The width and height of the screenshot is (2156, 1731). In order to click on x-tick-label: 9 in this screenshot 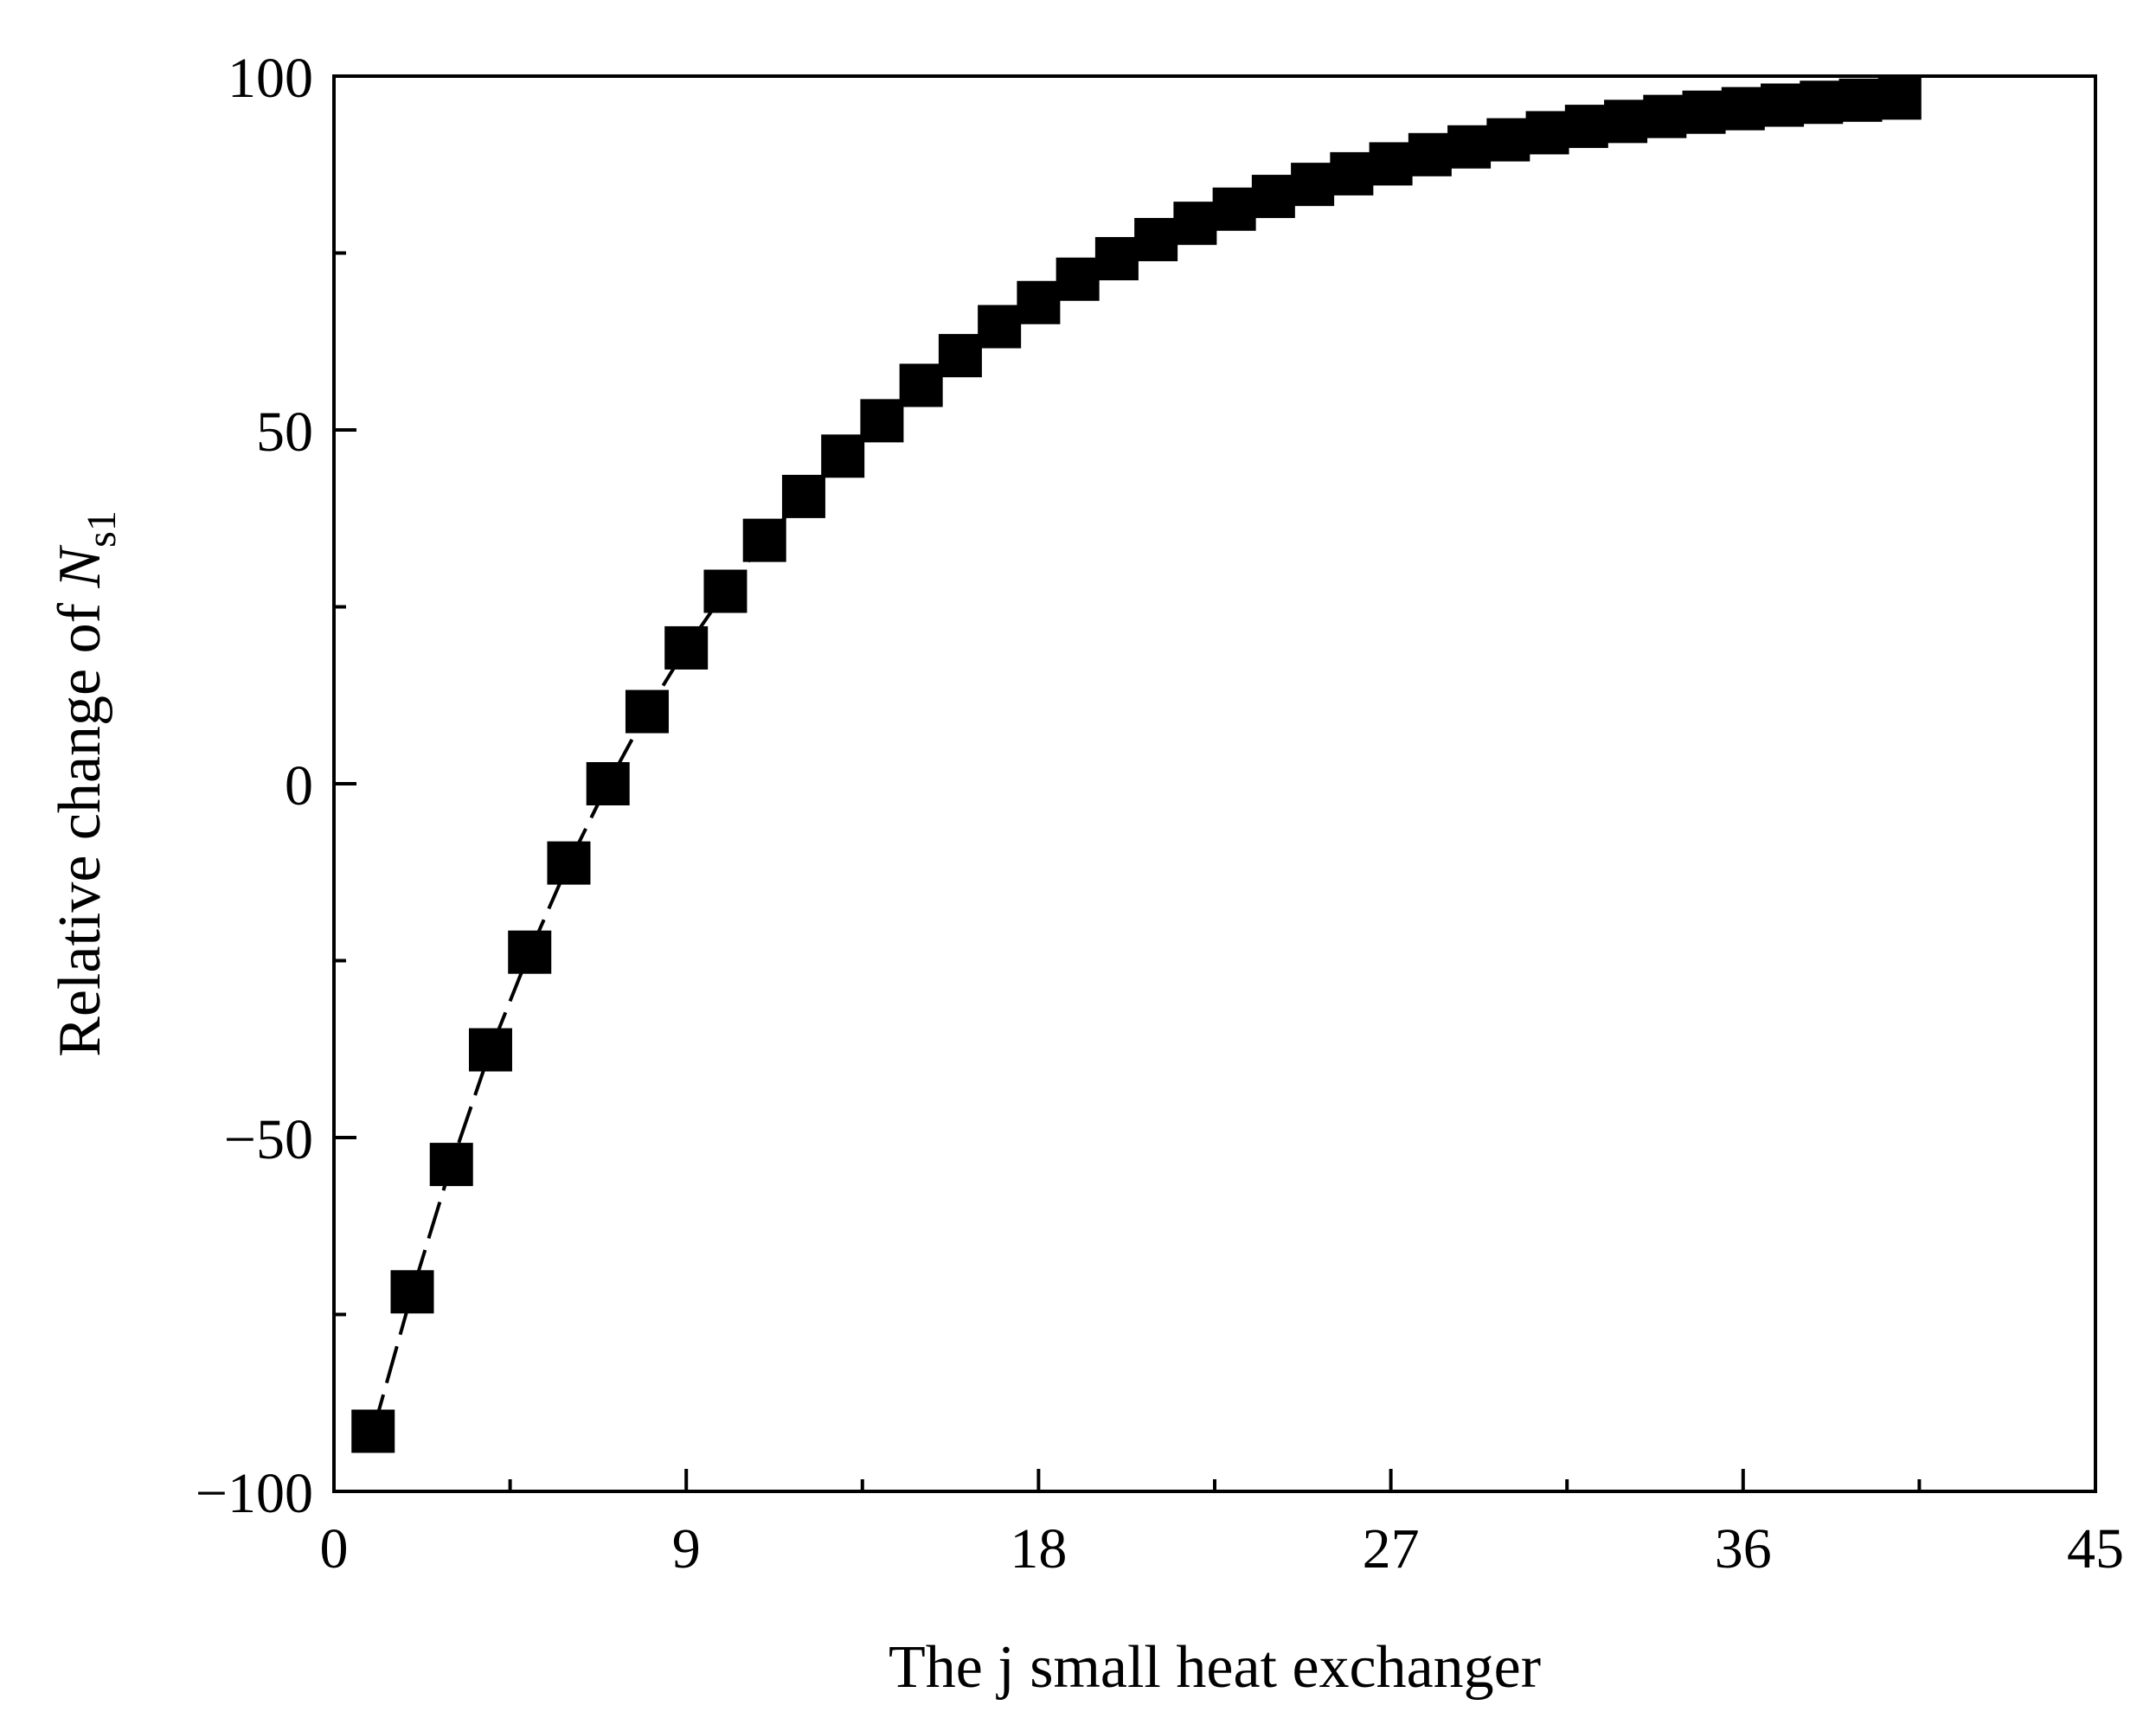, I will do `click(686, 1548)`.